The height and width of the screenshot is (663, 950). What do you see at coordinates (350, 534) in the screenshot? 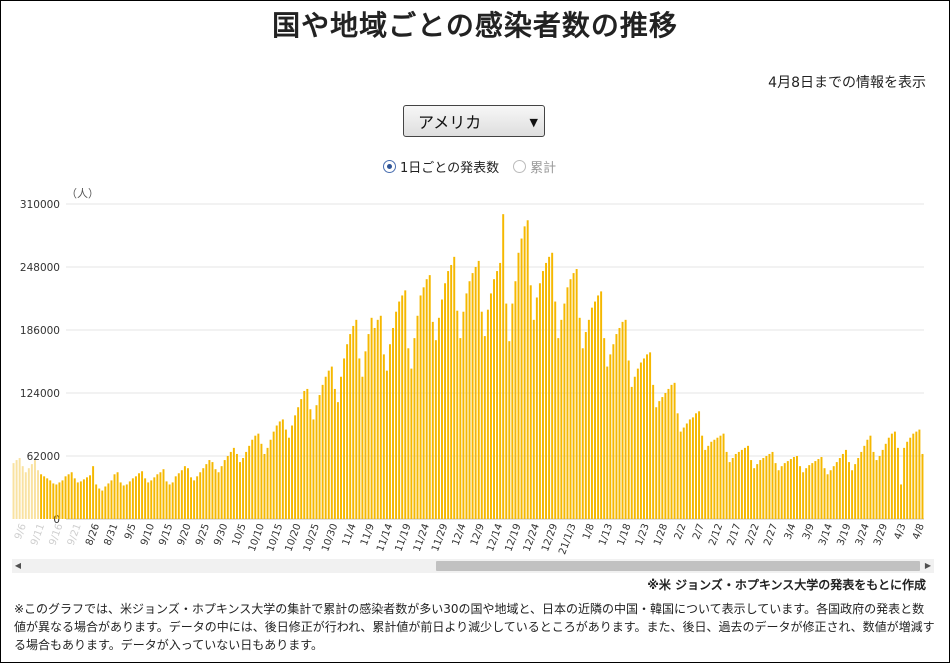
I see `x-tick-label: 11/4` at bounding box center [350, 534].